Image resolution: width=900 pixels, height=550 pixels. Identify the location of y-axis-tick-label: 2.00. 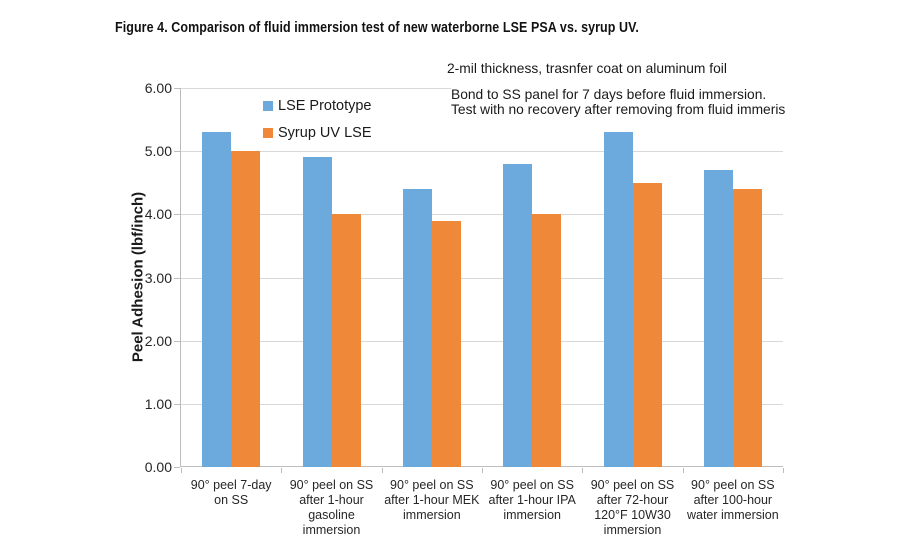
(158, 340).